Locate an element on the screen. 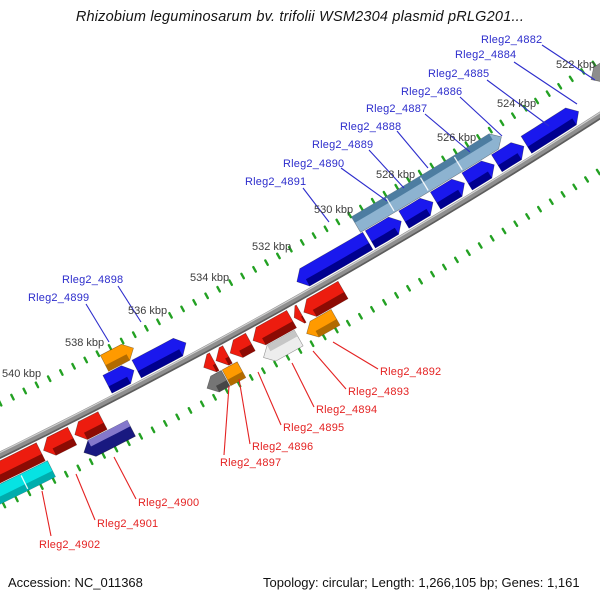 The width and height of the screenshot is (600, 600). gene-label: Rleg2_4901 is located at coordinates (127, 524).